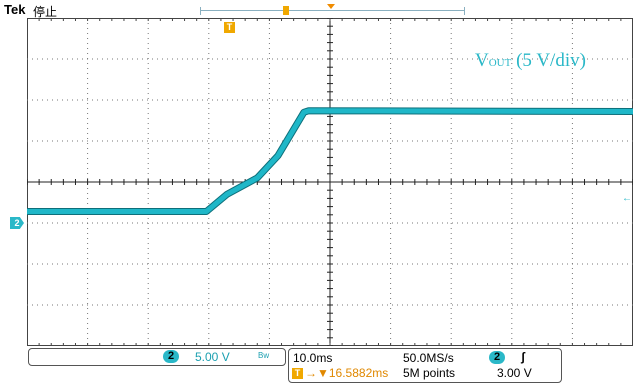  I want to click on trace-label: VOUT (5 V/div), so click(530, 61).